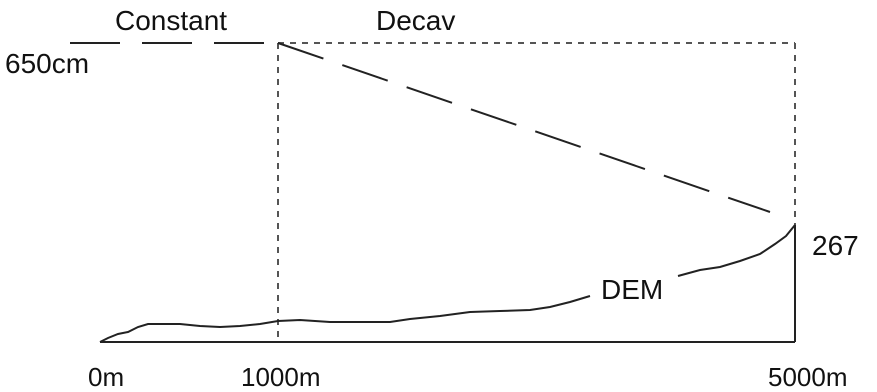  I want to click on label-x-end: 5000m, so click(808, 377).